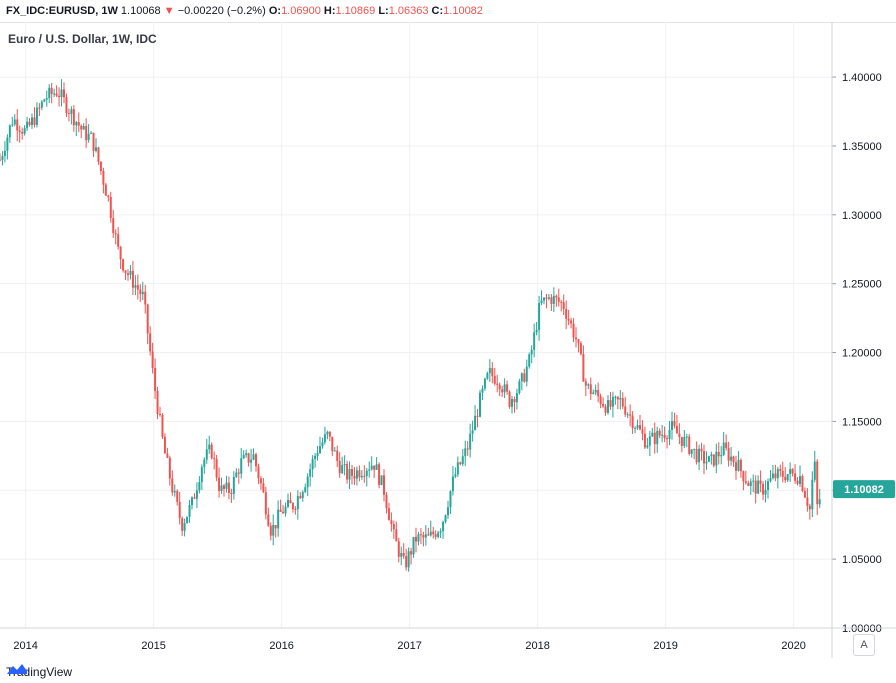  Describe the element at coordinates (169, 11) in the screenshot. I see `change-arrow-icon: ▼` at that location.